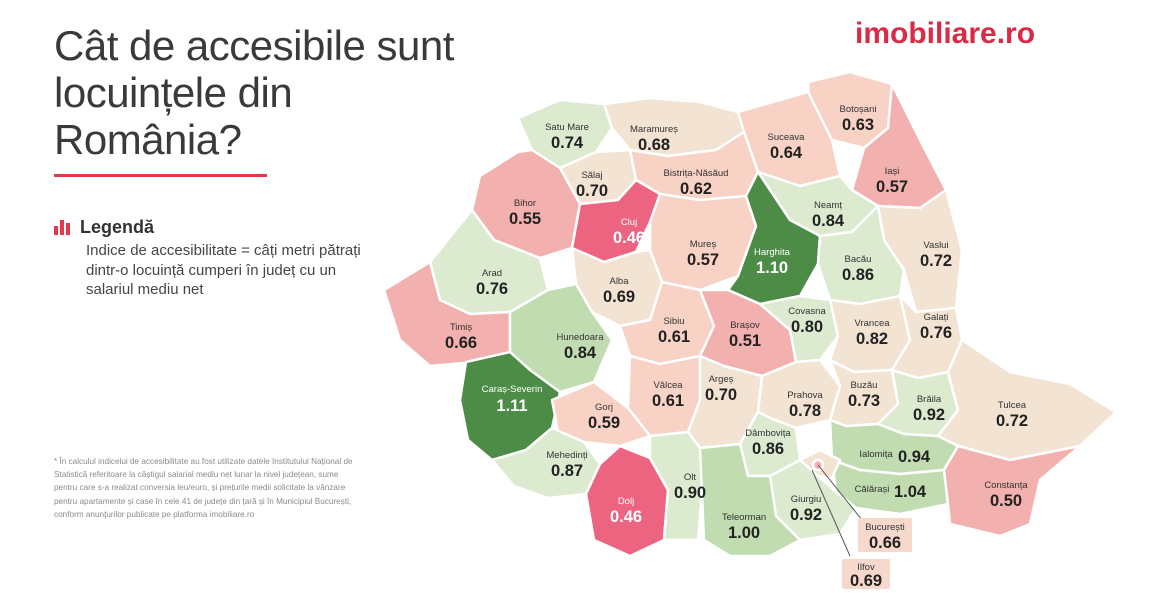 Image resolution: width=1163 pixels, height=593 pixels. Describe the element at coordinates (768, 449) in the screenshot. I see `county-value-dambovita: 0.86` at that location.